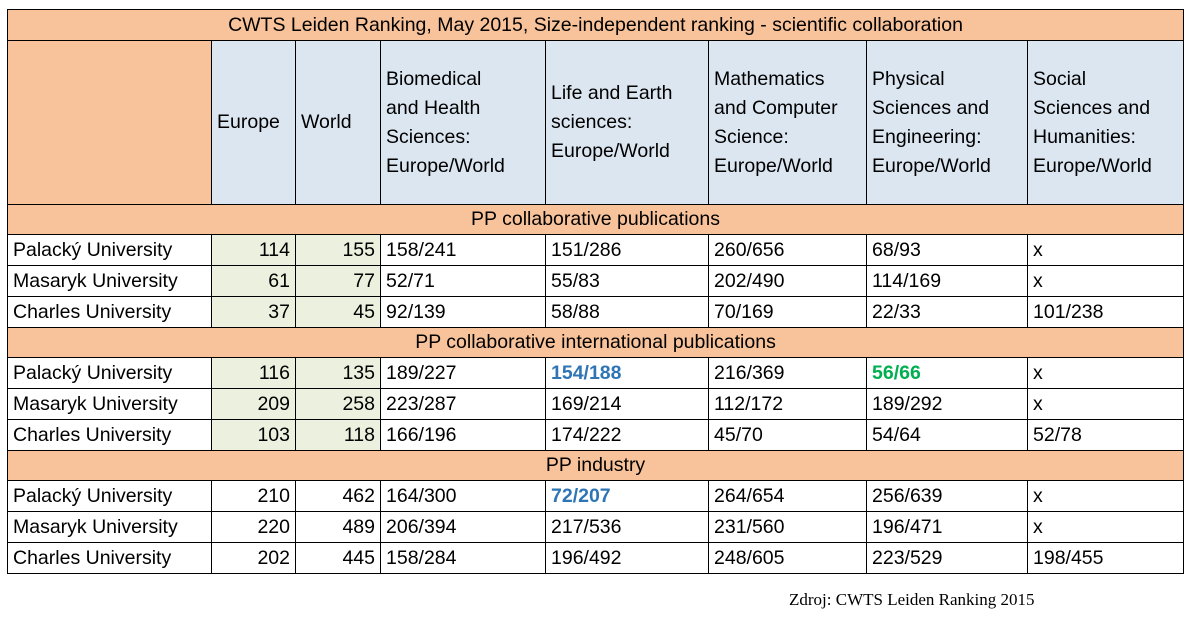 Image resolution: width=1190 pixels, height=618 pixels. Describe the element at coordinates (787, 373) in the screenshot. I see `math-rank: 216/369` at that location.